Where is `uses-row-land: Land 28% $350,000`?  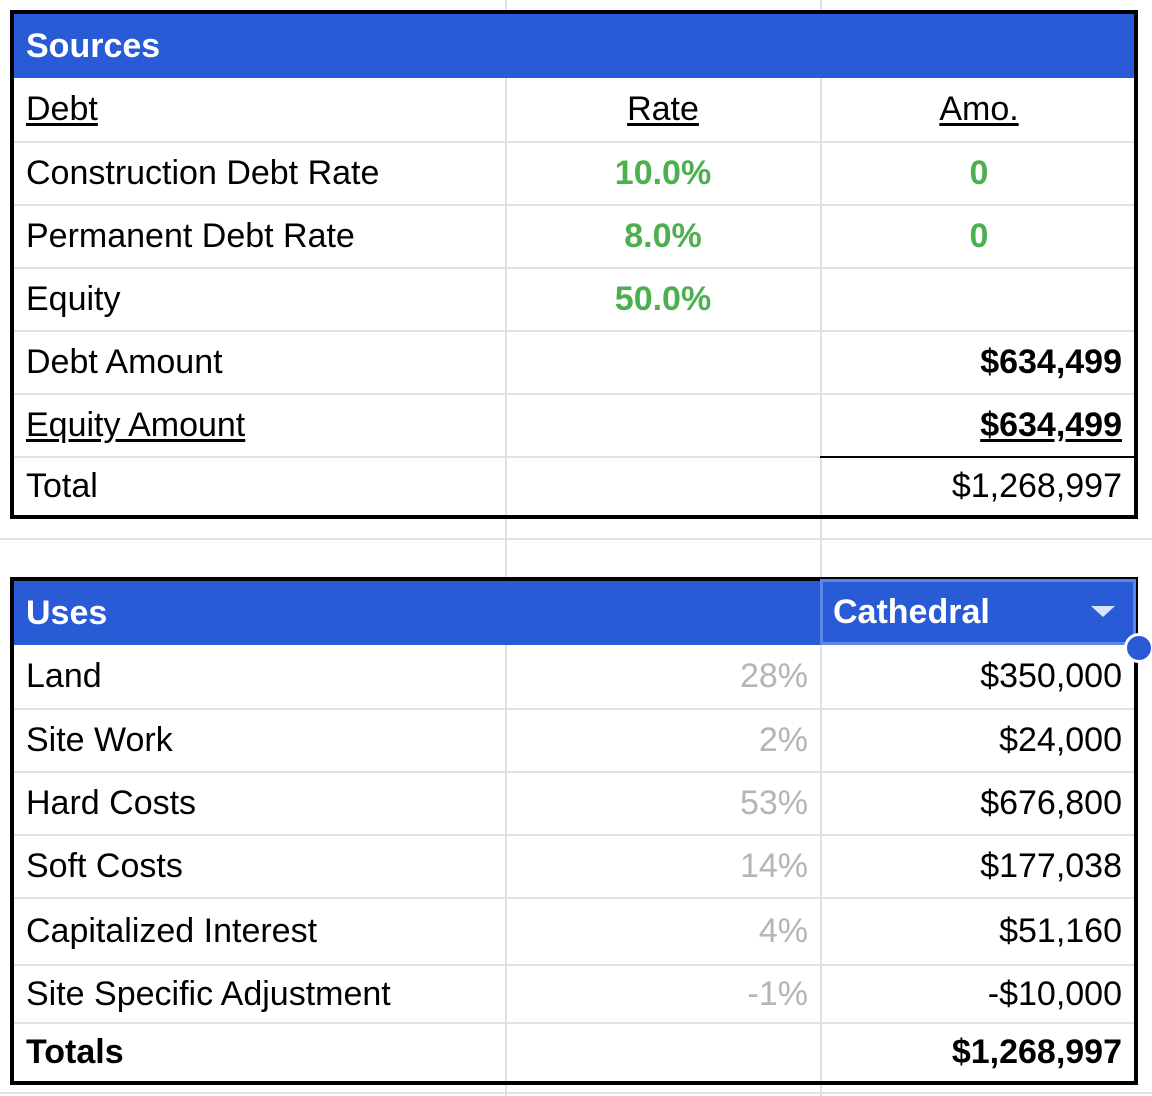
uses-row-land: Land 28% $350,000 is located at coordinates (574, 676).